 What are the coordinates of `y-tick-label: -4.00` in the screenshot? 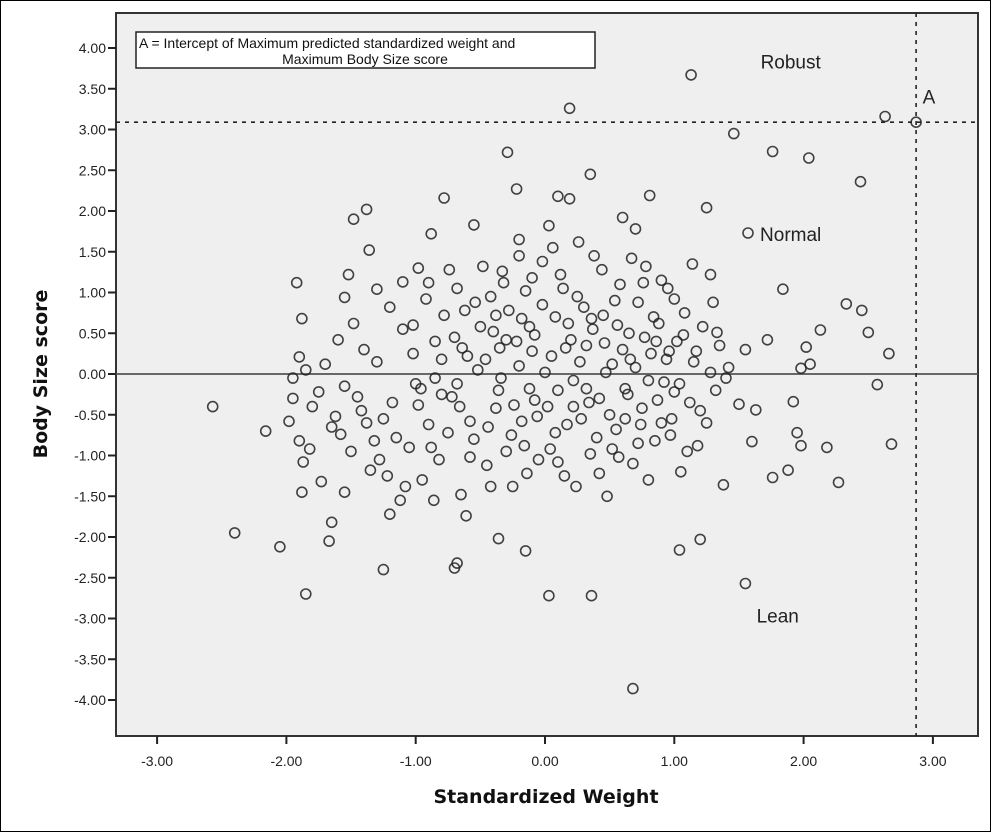 It's located at (90, 700).